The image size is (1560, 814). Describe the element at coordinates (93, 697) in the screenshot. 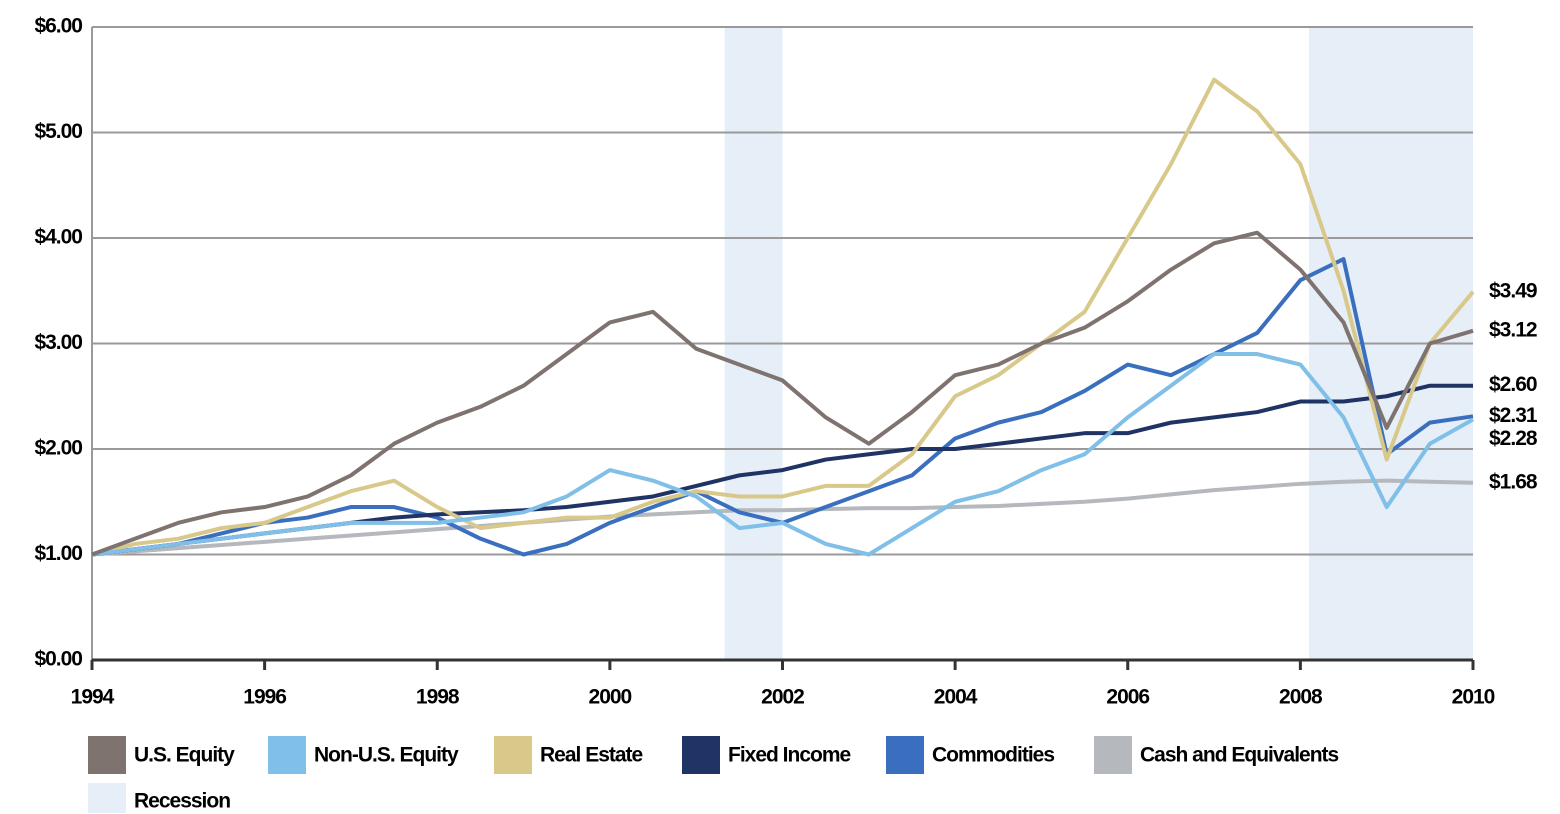

I see `x-tick-label: 1994` at that location.